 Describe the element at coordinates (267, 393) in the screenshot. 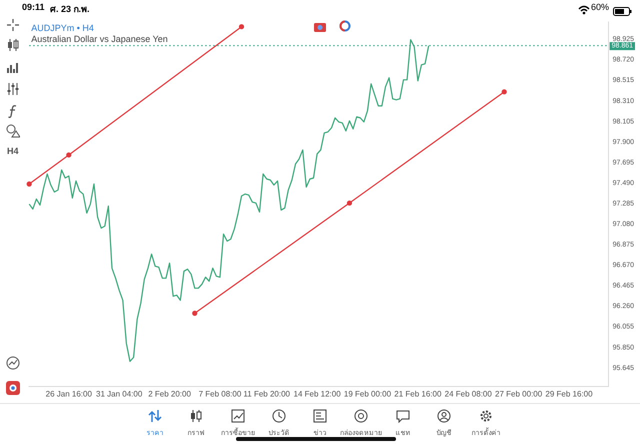

I see `x-tick-label: 11 Feb 20:00` at that location.